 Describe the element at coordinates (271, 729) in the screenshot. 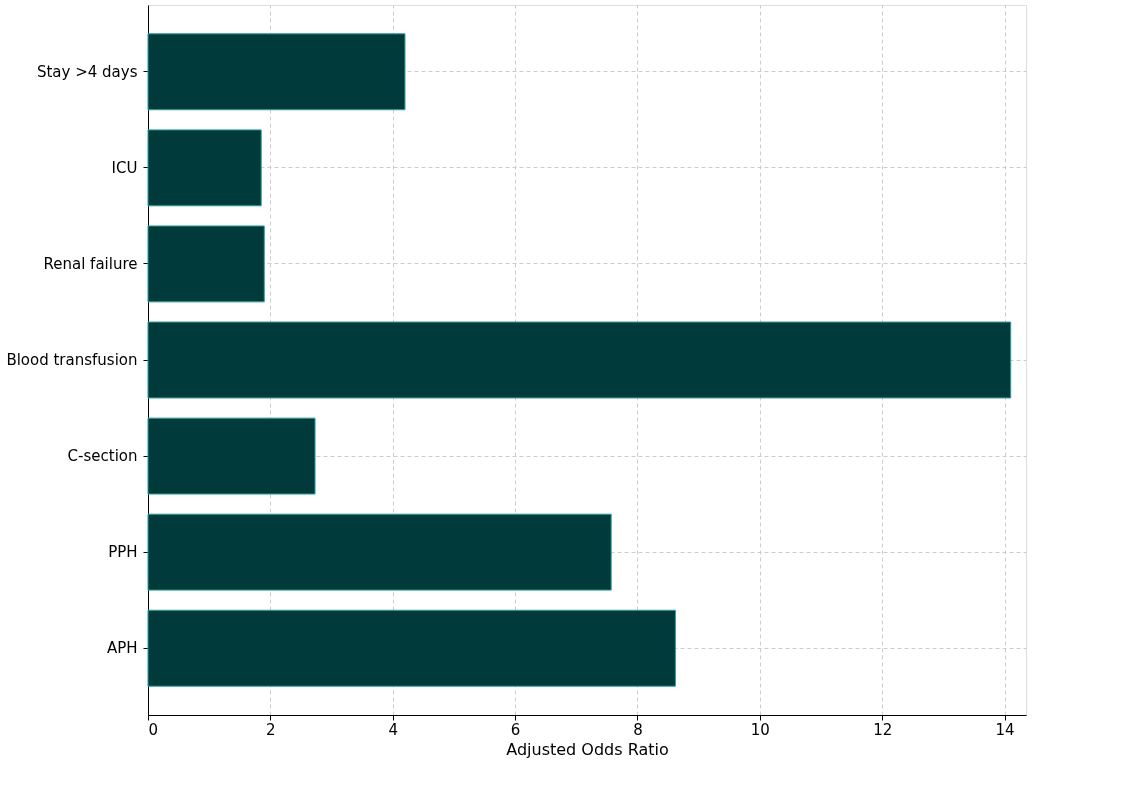

I see `x-tick-label: 2` at that location.